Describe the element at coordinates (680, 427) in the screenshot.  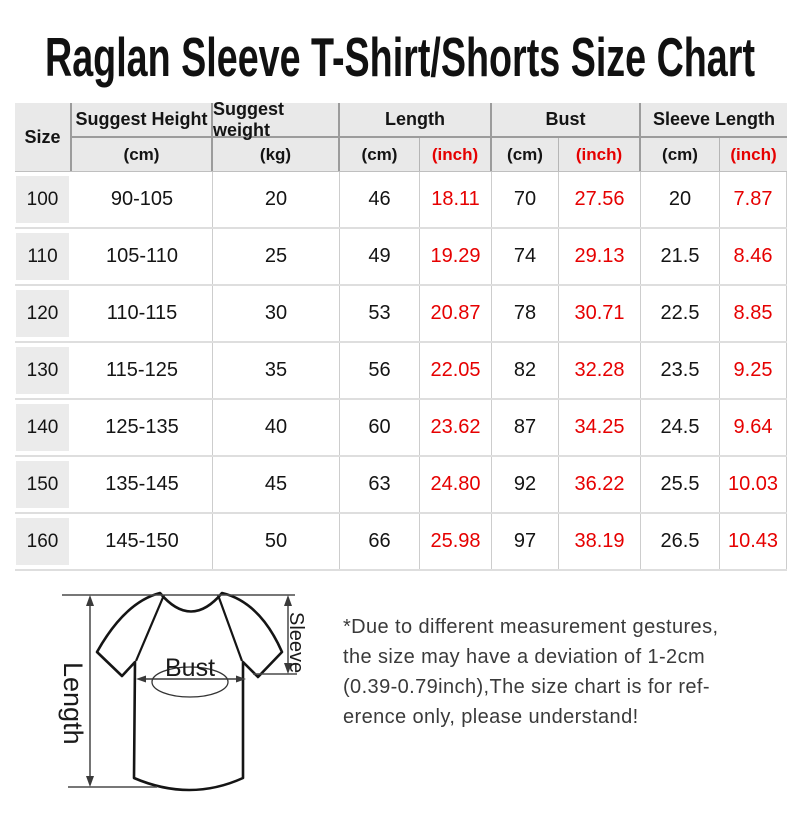
I see `cell-sleeve-cm: 24.5` at that location.